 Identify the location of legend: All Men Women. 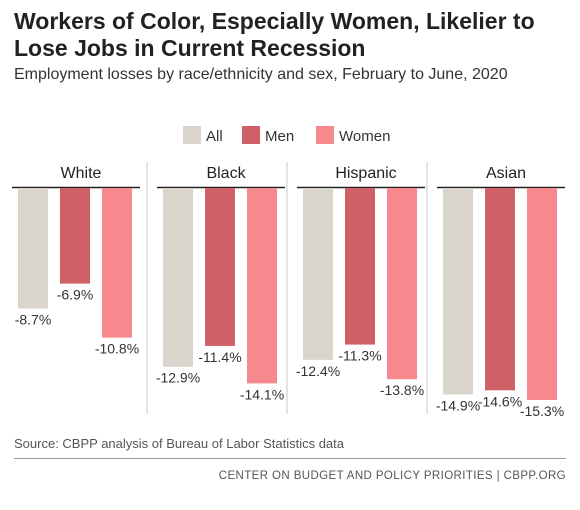
(286, 135).